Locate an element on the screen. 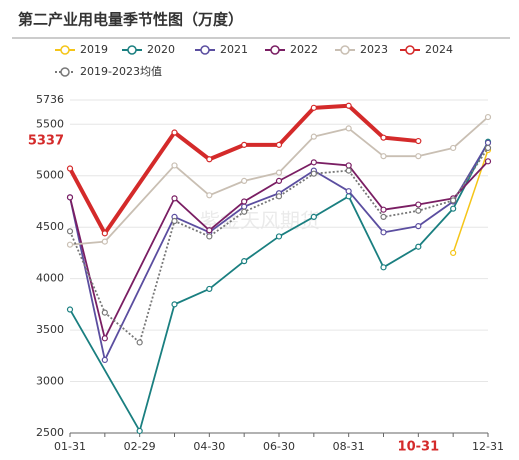  y-tick-label: 3500 is located at coordinates (50, 329).